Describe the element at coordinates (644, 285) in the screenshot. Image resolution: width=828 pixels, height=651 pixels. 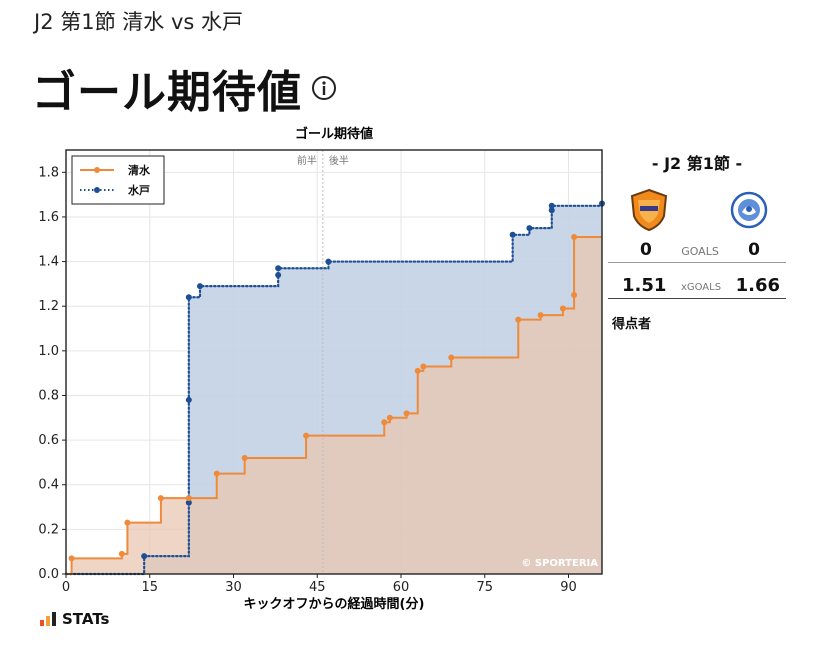
I see `home-xg: 1.51` at that location.